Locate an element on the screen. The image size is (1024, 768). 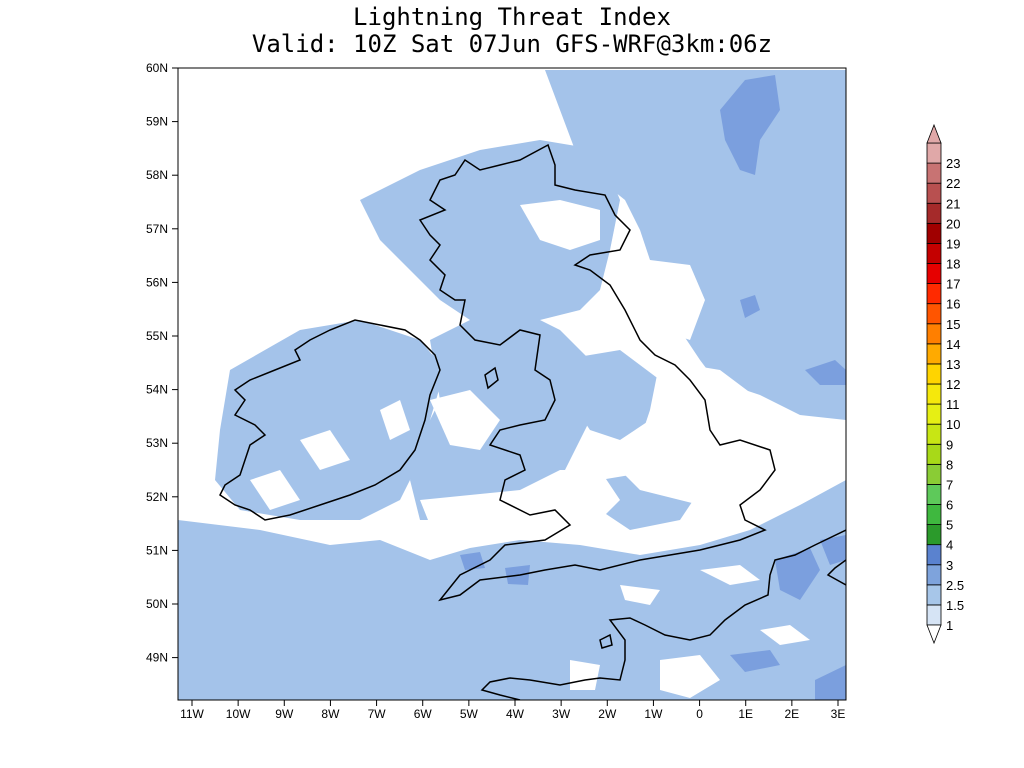
colorbar-label: 18 is located at coordinates (953, 264).